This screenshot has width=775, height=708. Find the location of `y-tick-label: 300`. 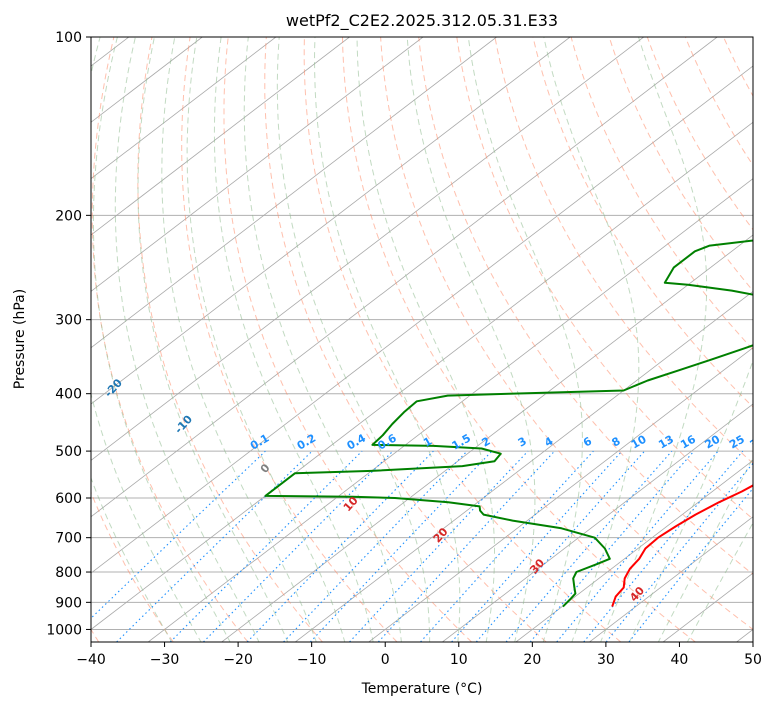

y-tick-label: 300 is located at coordinates (68, 321).